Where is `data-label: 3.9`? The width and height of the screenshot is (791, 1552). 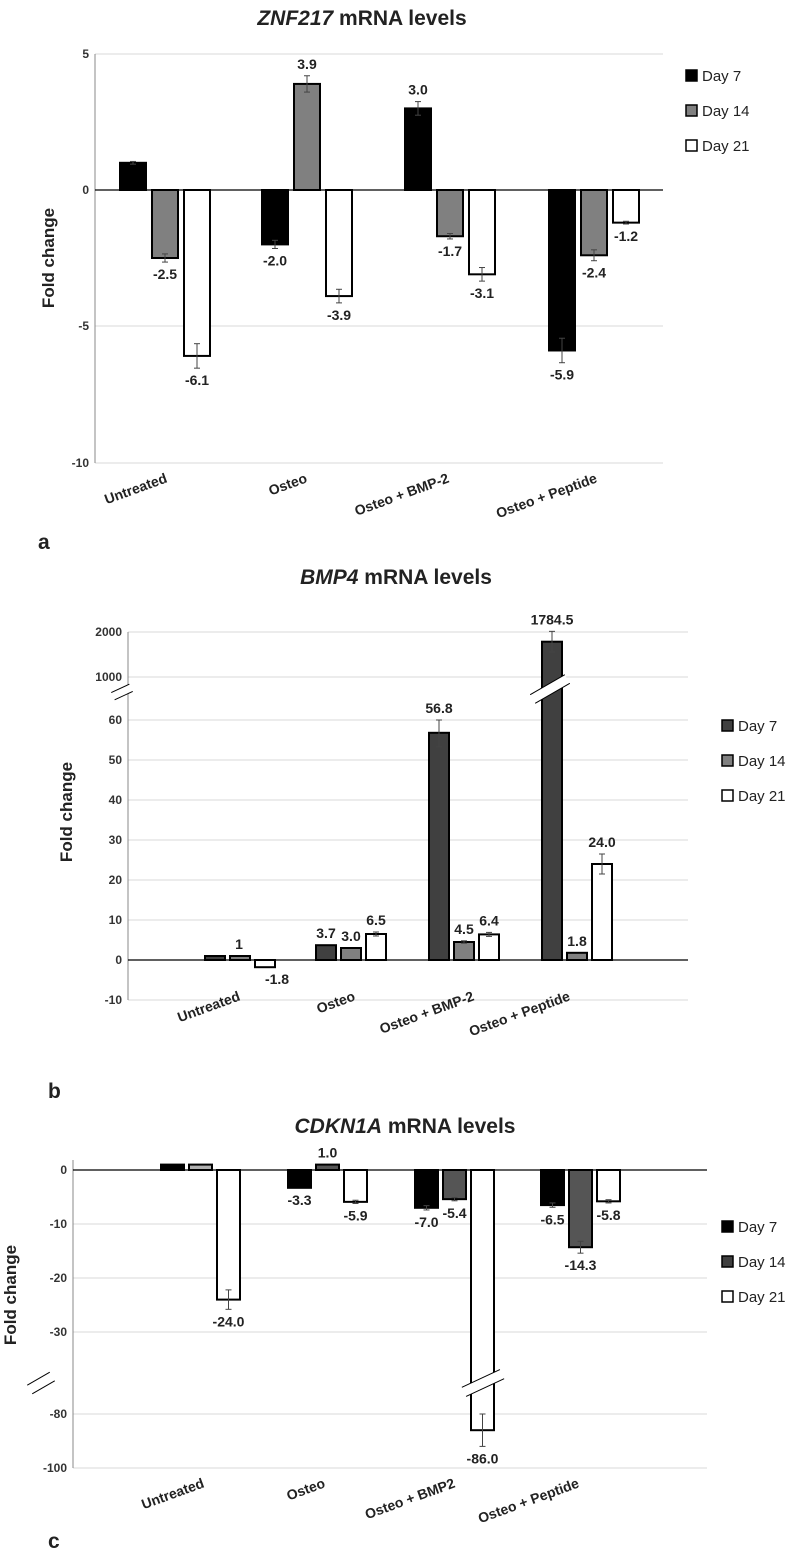
data-label: 3.9 is located at coordinates (307, 64).